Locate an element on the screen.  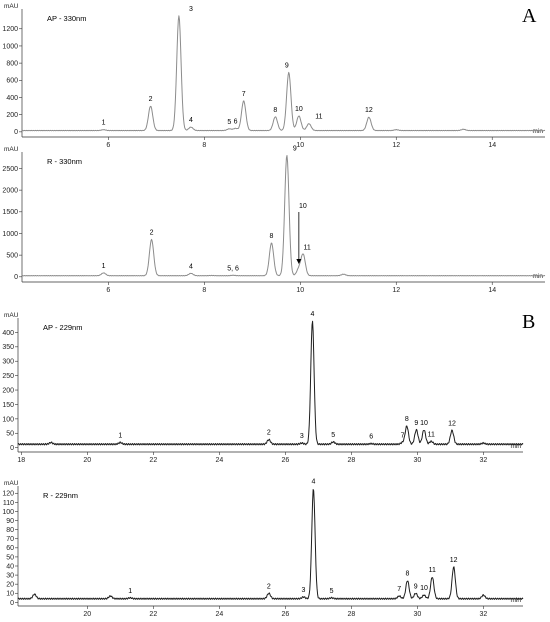
y-tick-label: 50 is located at coordinates (10, 557).